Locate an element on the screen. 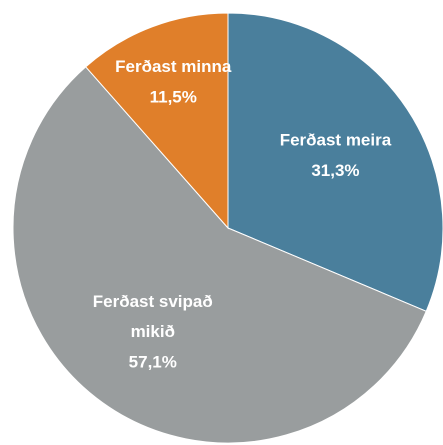 This screenshot has height=445, width=443. category-line: Ferðast meira is located at coordinates (336, 140).